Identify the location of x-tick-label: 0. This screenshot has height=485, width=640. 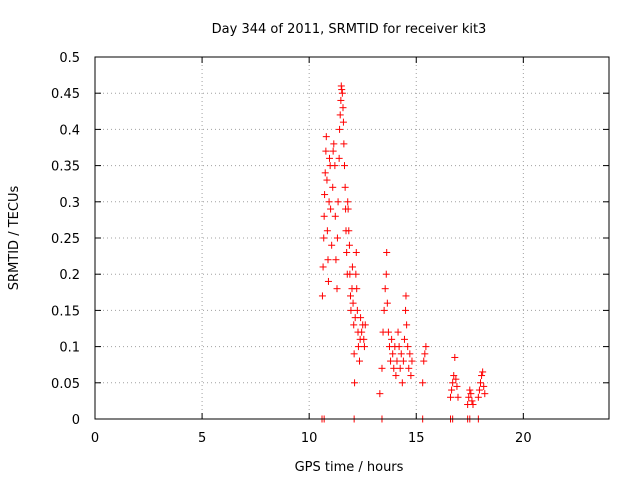
(95, 438).